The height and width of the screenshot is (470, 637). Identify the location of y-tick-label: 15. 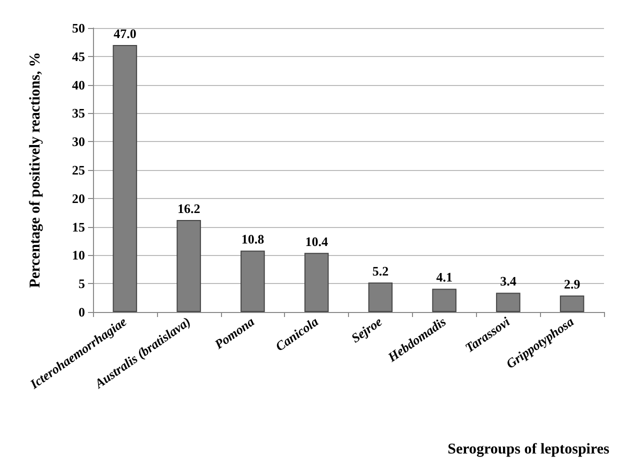
(79, 226).